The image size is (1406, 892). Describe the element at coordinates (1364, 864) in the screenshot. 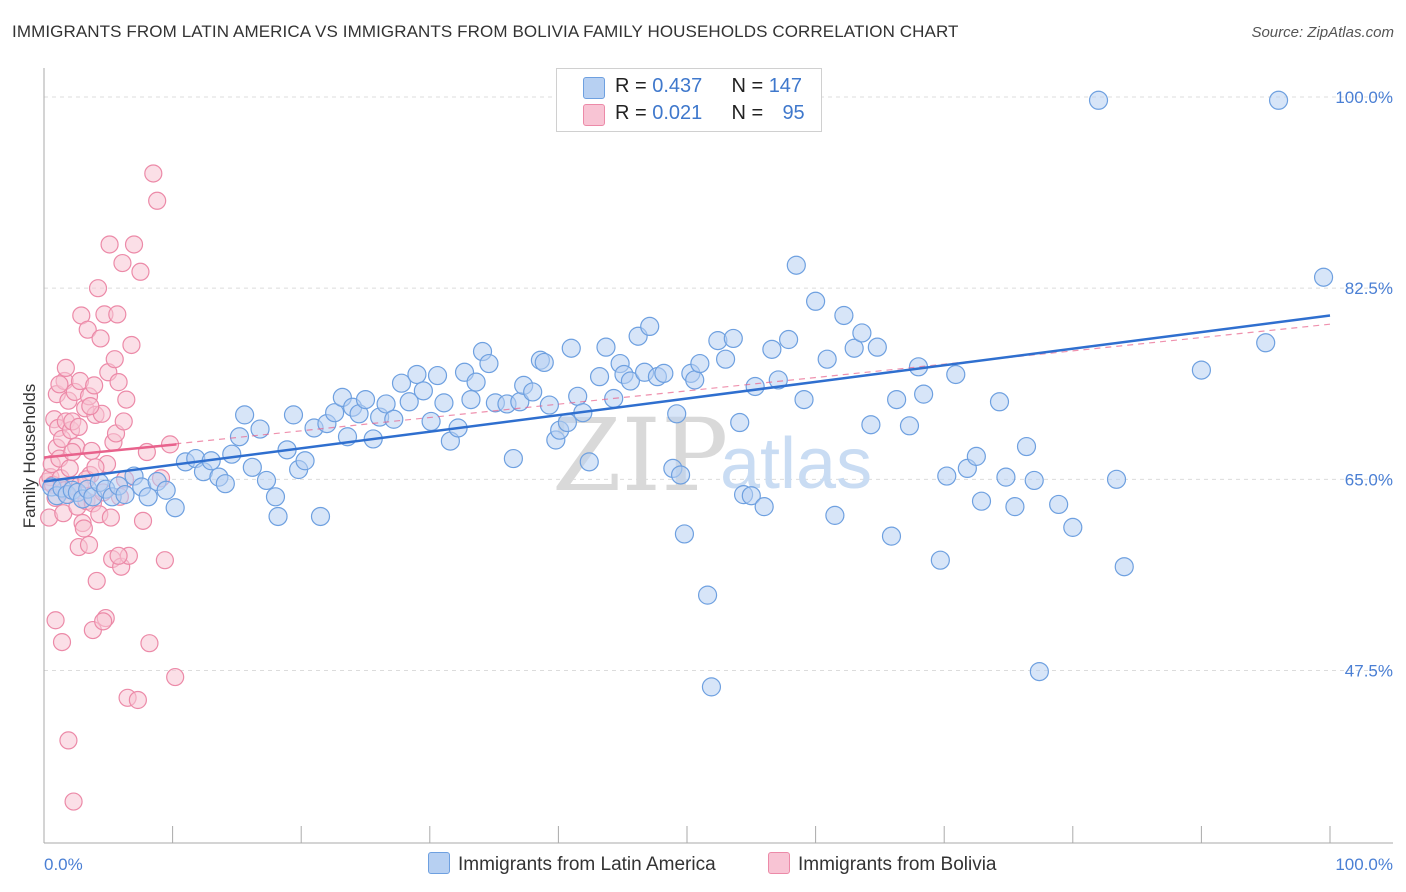

I see `x-tick-label-max: 100.0%` at that location.